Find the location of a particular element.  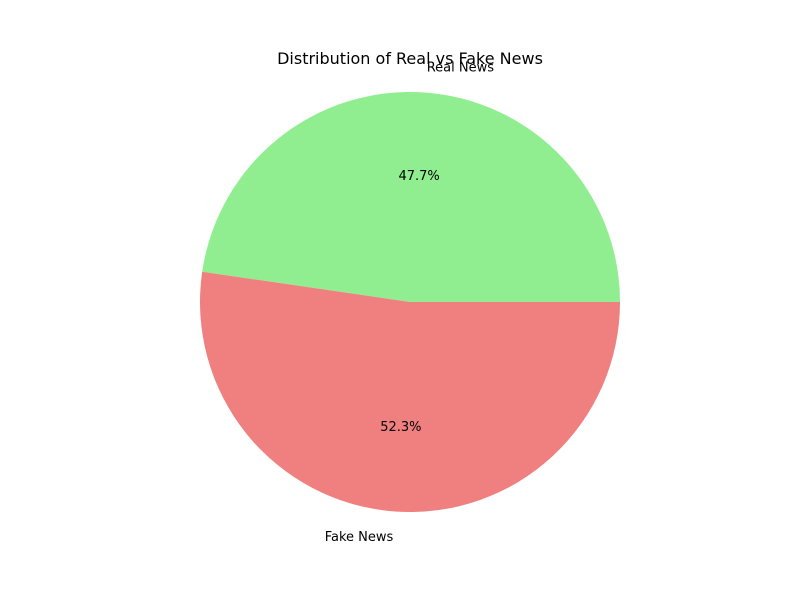

slice-label-fake-news: Fake News is located at coordinates (359, 537).